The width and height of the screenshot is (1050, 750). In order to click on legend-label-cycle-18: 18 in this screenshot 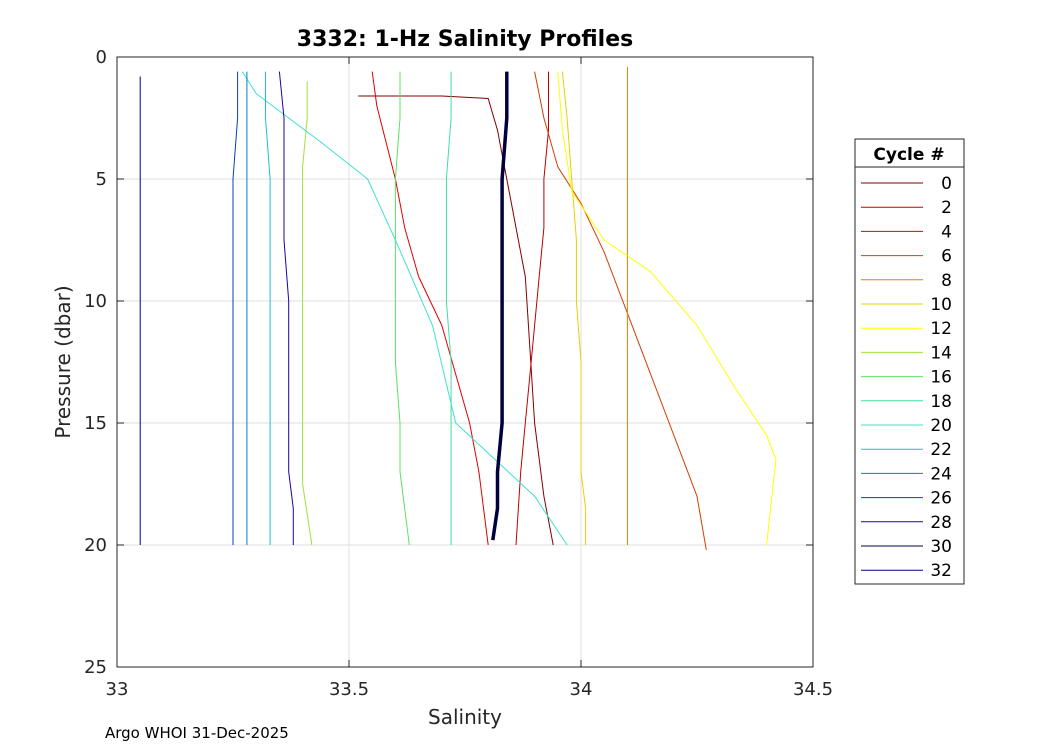, I will do `click(941, 402)`.